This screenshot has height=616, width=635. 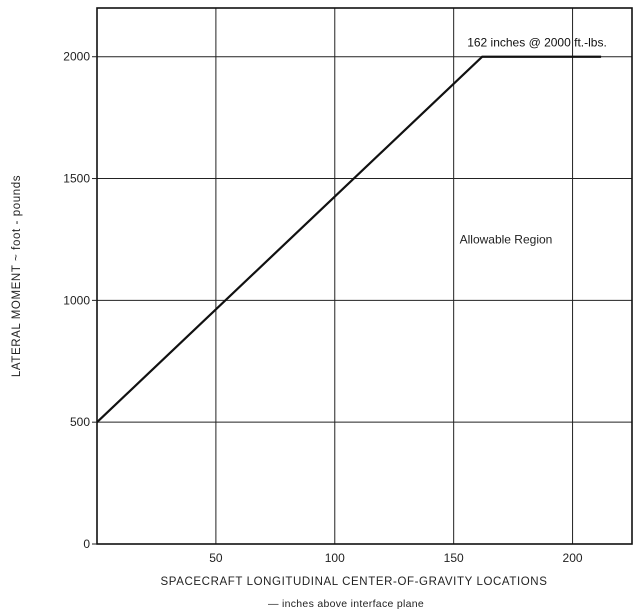 What do you see at coordinates (17, 276) in the screenshot?
I see `y-axis-label: LATERAL MOMENT ~ foot - pounds` at bounding box center [17, 276].